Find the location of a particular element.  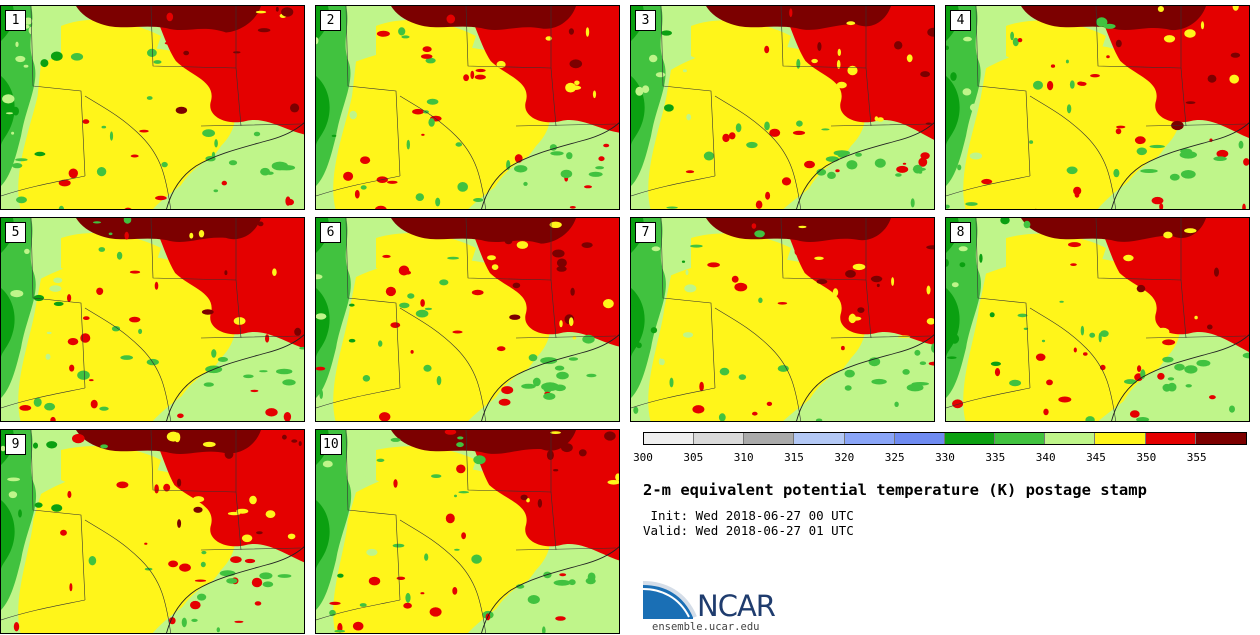

init-time: Init: Wed 2018-06-27 00 UTC is located at coordinates (748, 515).